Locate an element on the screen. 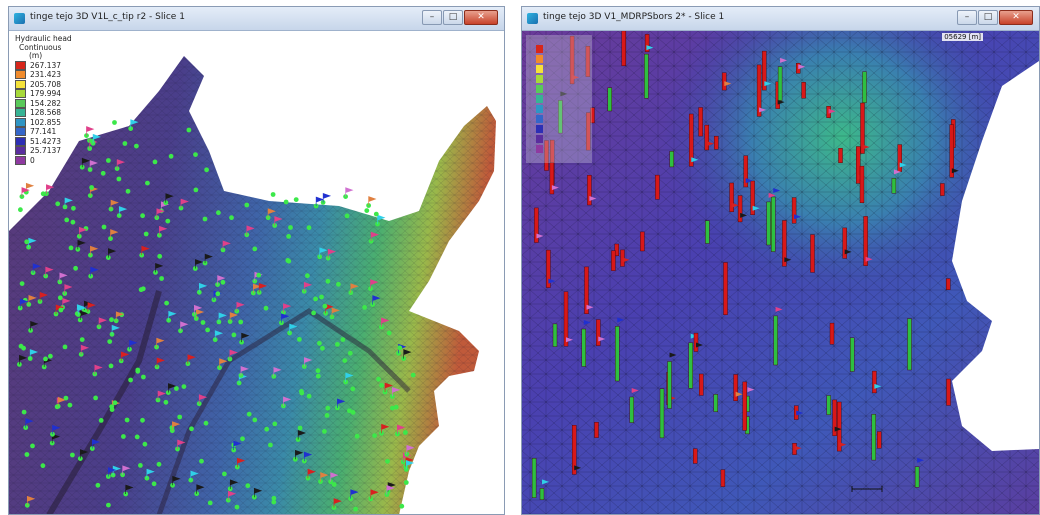 The image size is (1040, 515). legend-item: 77.141 is located at coordinates (43, 132).